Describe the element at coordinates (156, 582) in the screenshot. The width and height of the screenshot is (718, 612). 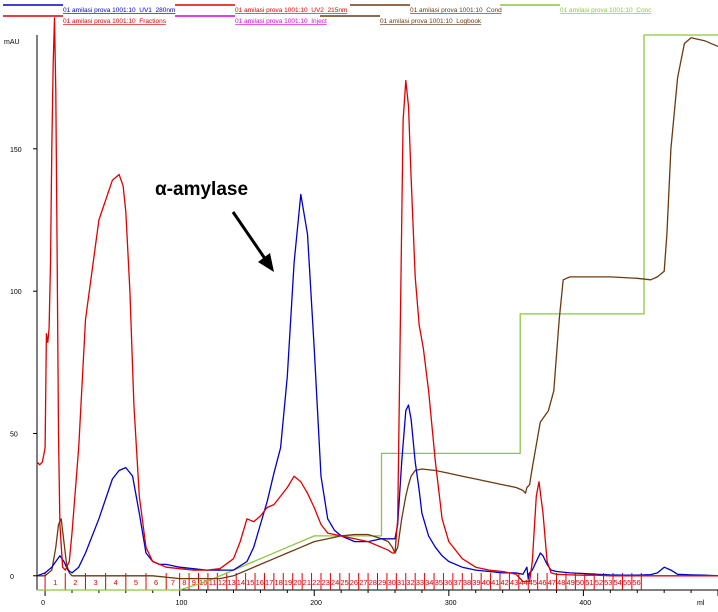
I see `fraction-label: 6` at that location.